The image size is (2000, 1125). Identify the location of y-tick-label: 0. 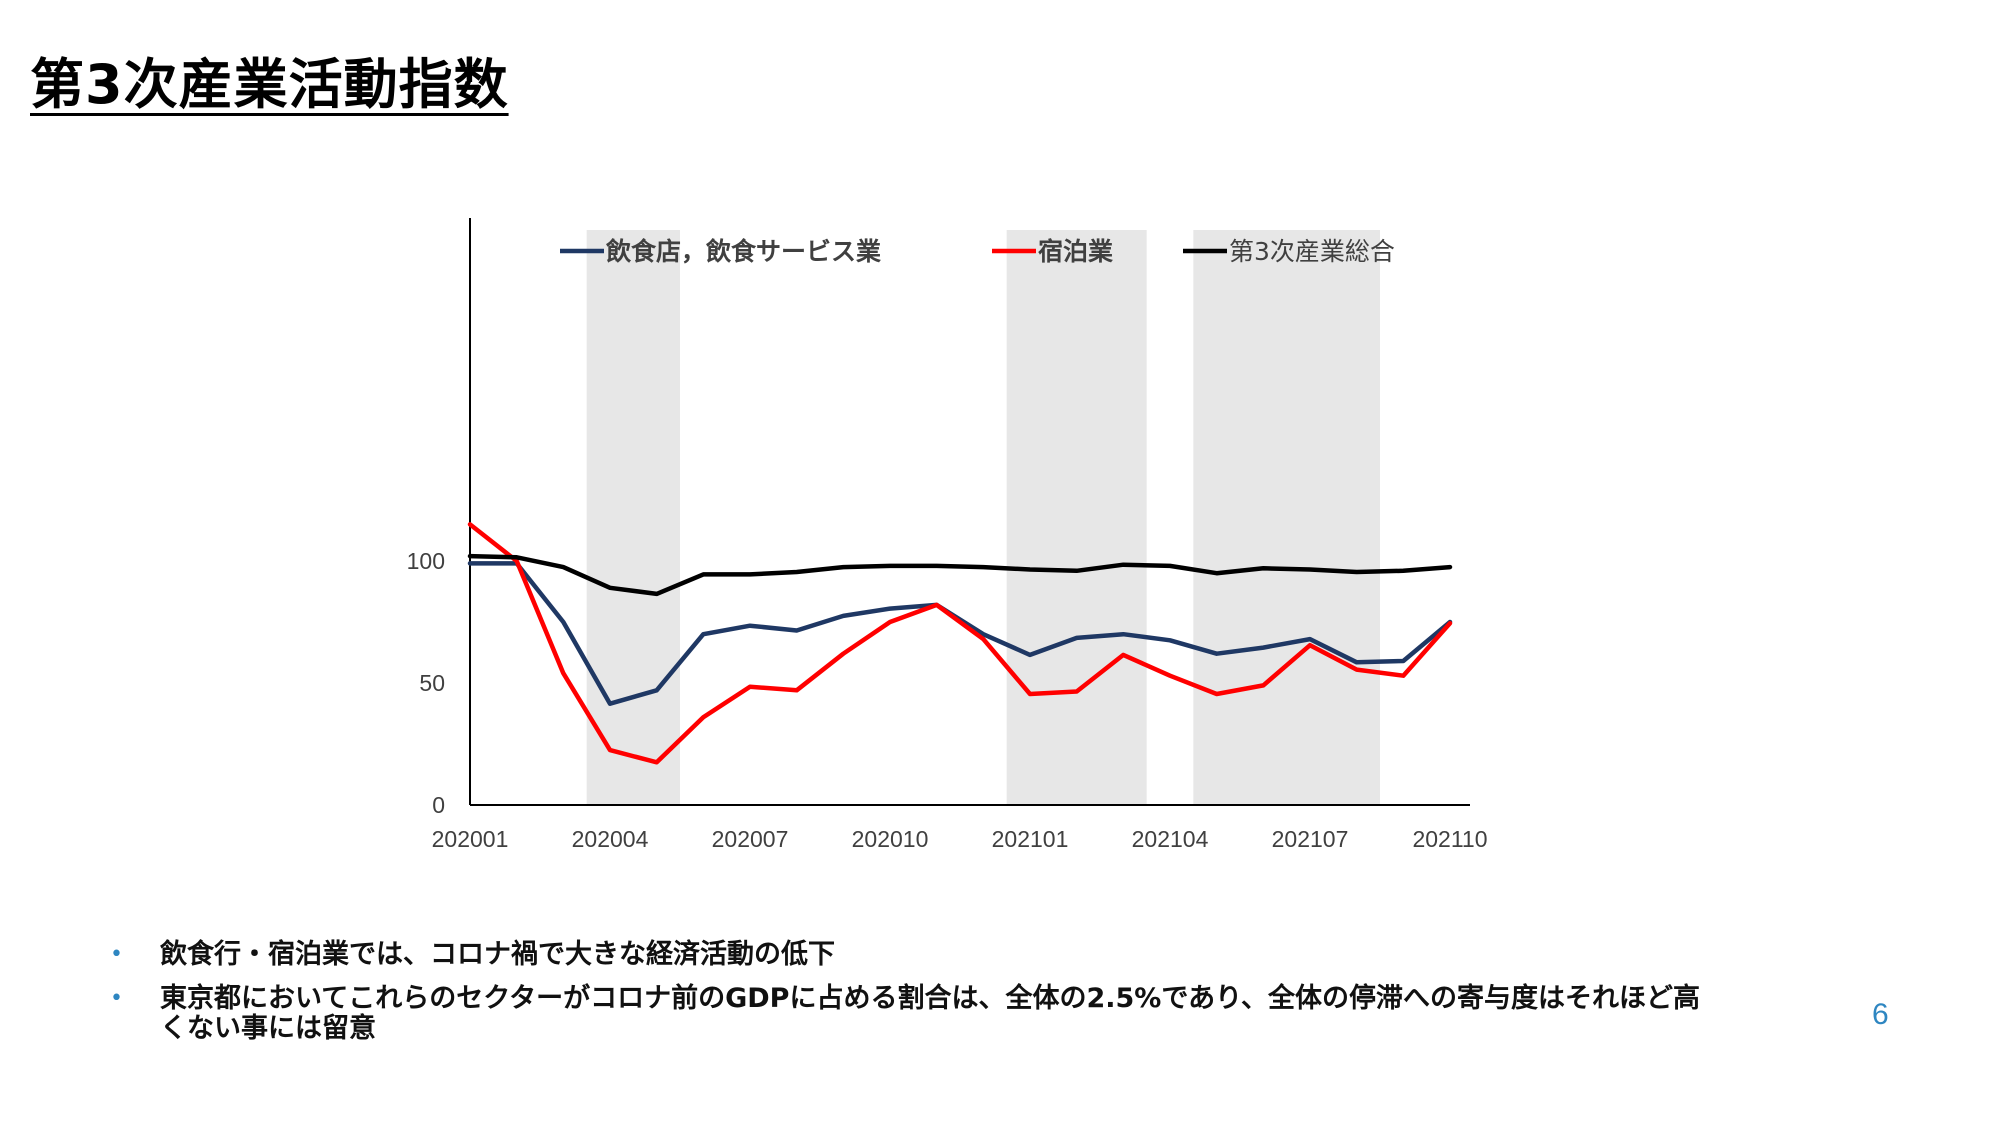
(438, 805).